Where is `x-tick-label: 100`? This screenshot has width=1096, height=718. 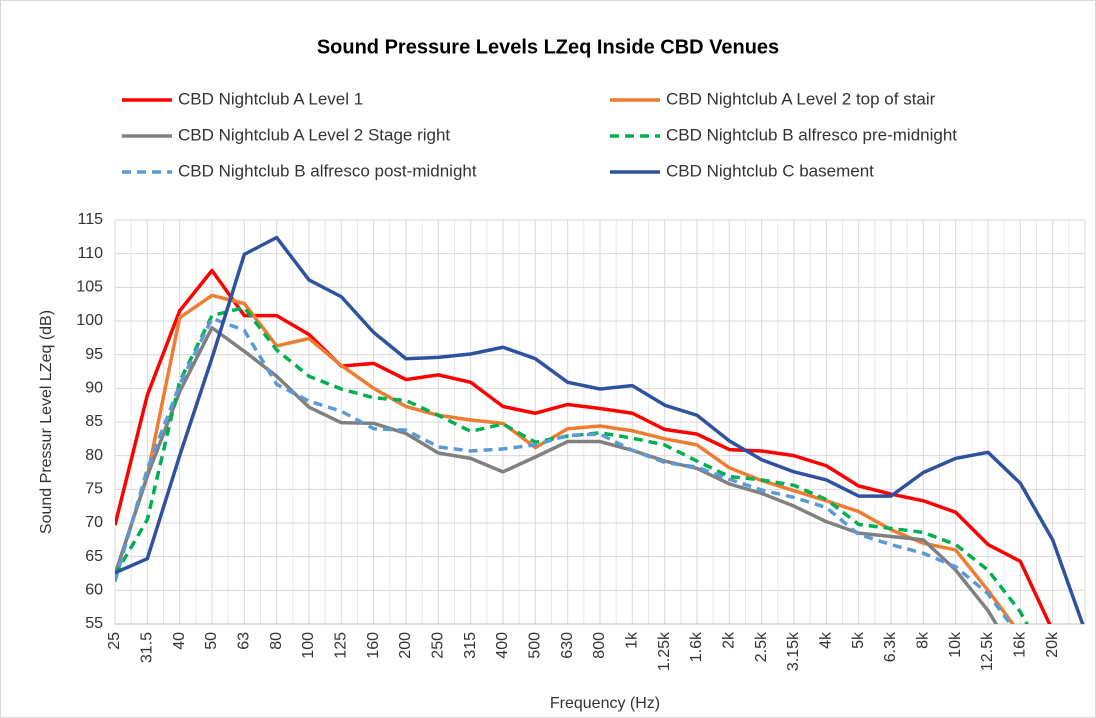 x-tick-label: 100 is located at coordinates (308, 645).